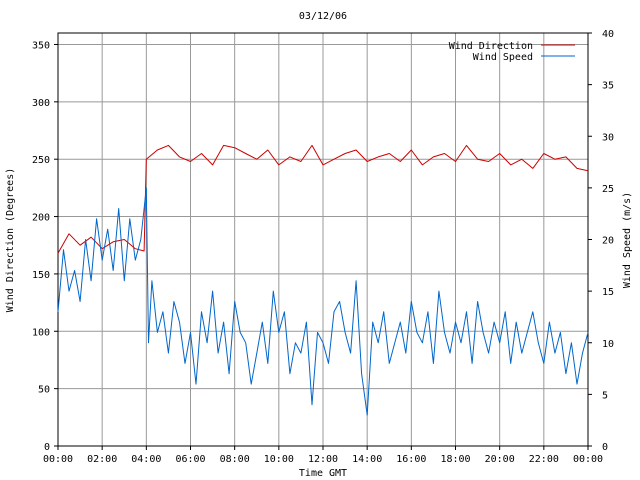 This screenshot has height=480, width=640. Describe the element at coordinates (41, 103) in the screenshot. I see `y-left-tick-label: 300` at that location.